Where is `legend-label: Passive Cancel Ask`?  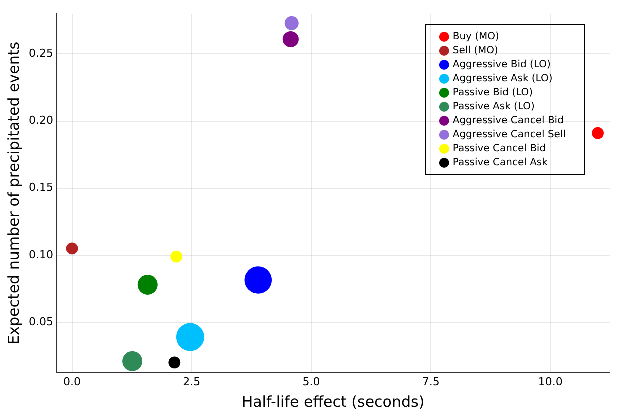 legend-label: Passive Cancel Ask is located at coordinates (500, 163).